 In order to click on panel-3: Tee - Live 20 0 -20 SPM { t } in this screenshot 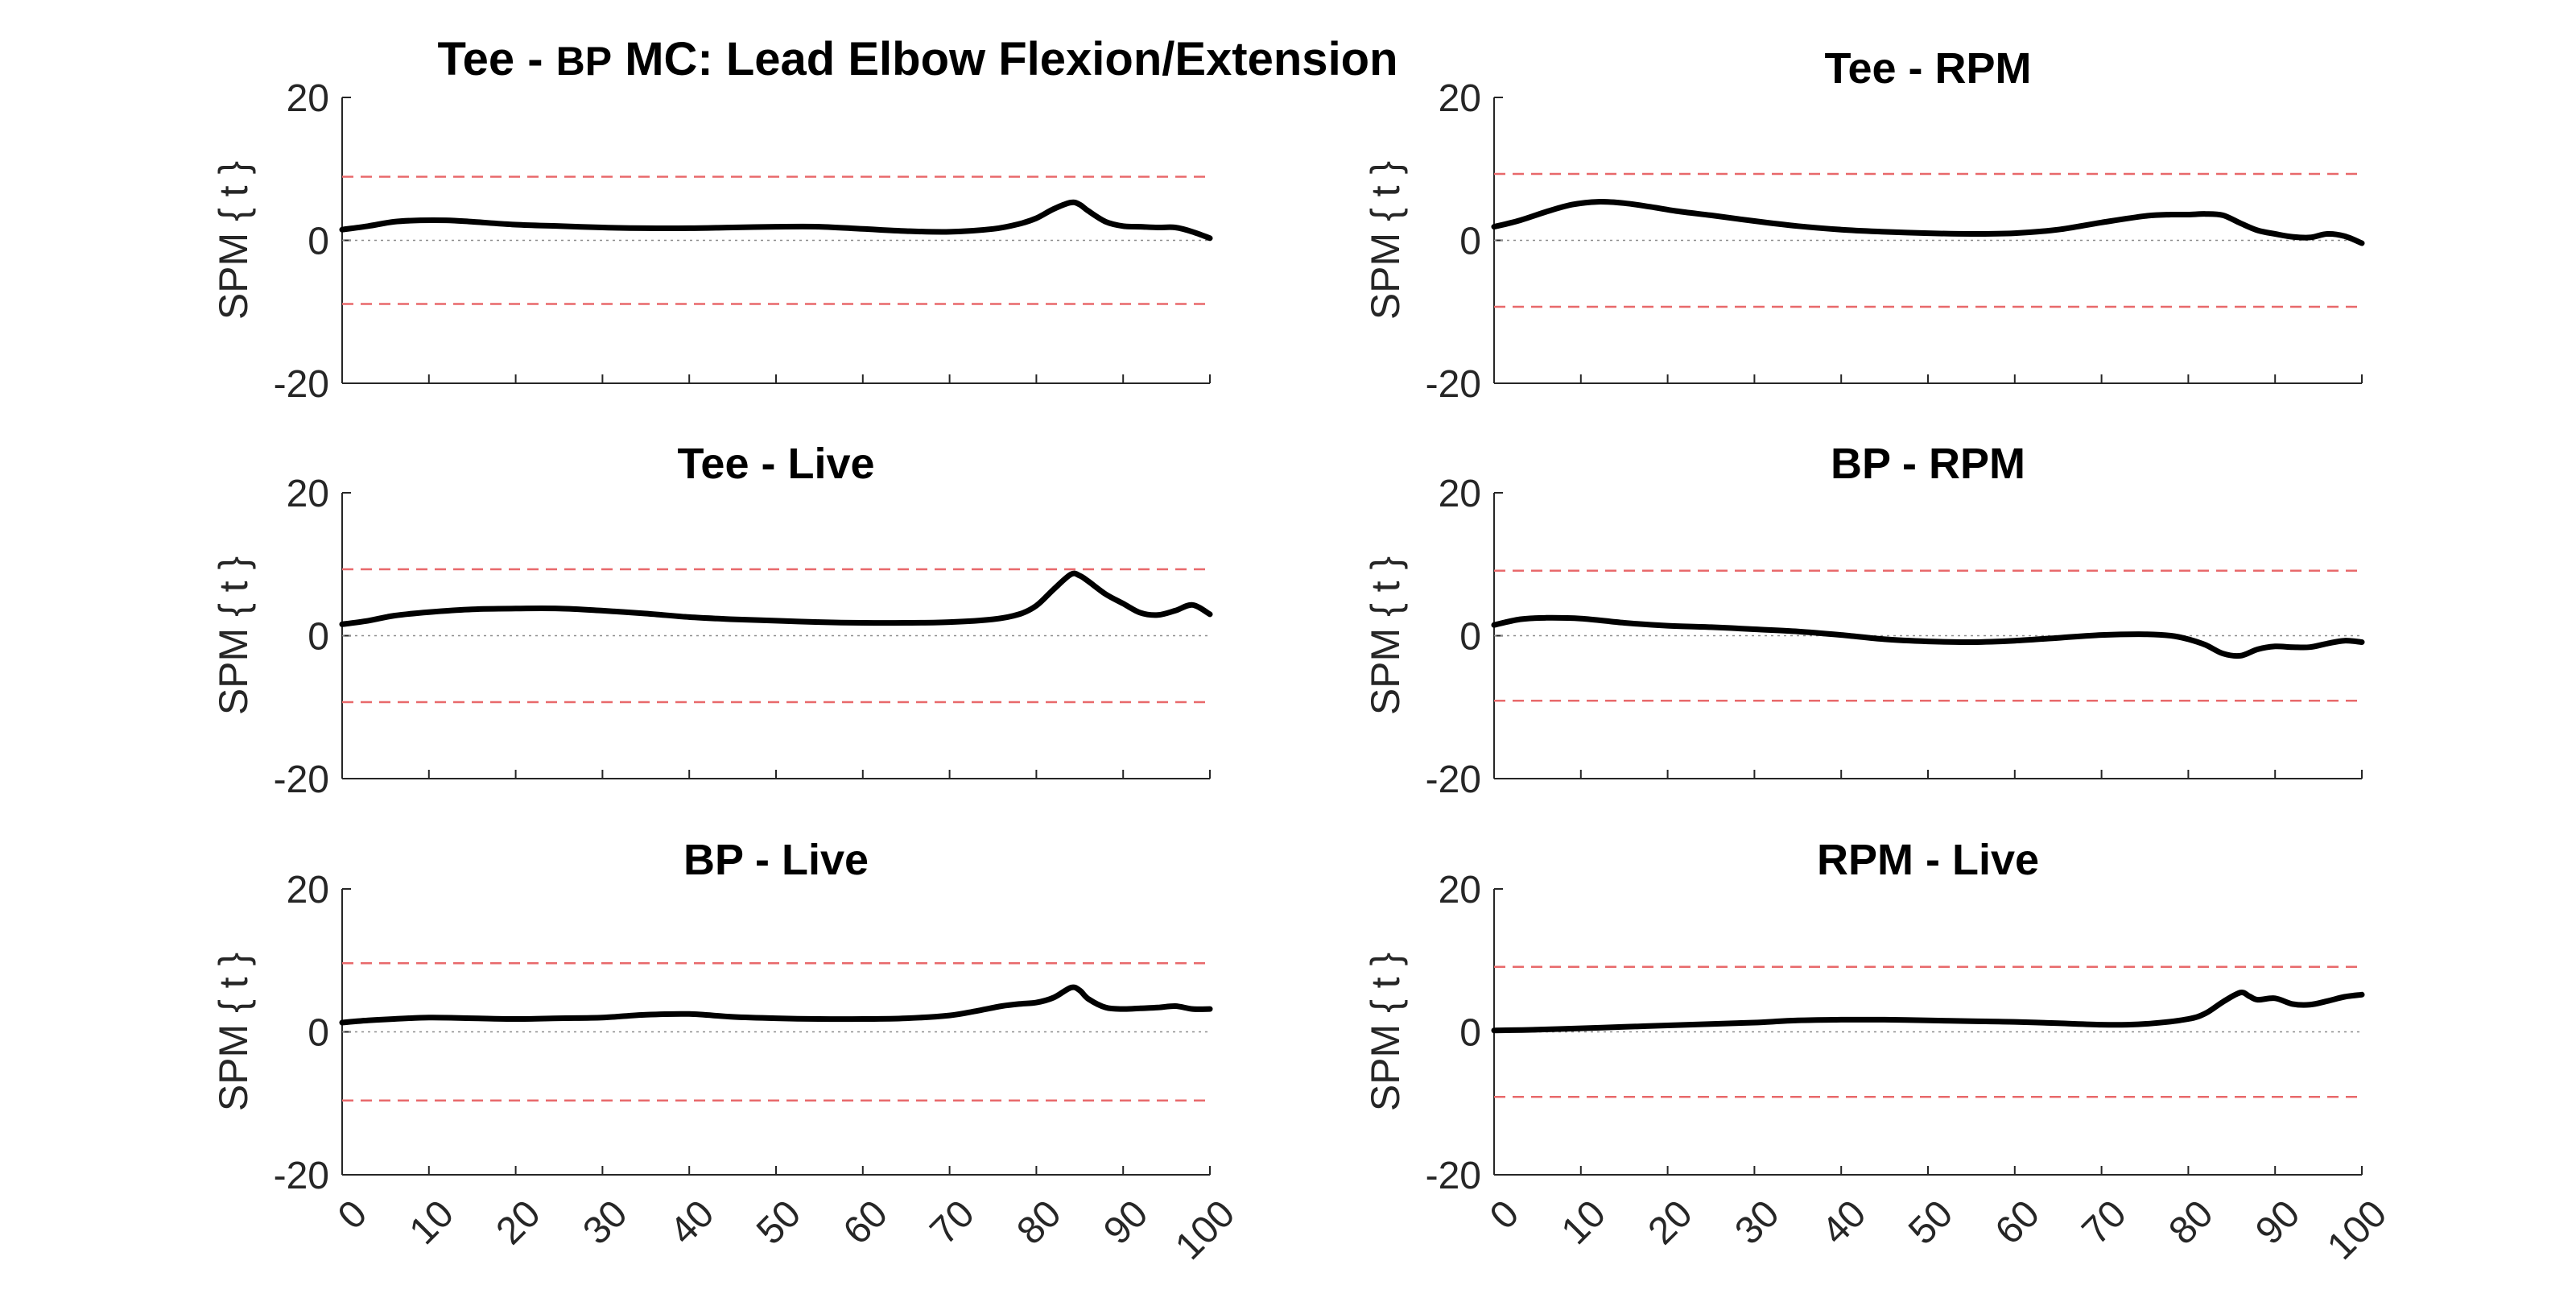, I will do `click(712, 620)`.